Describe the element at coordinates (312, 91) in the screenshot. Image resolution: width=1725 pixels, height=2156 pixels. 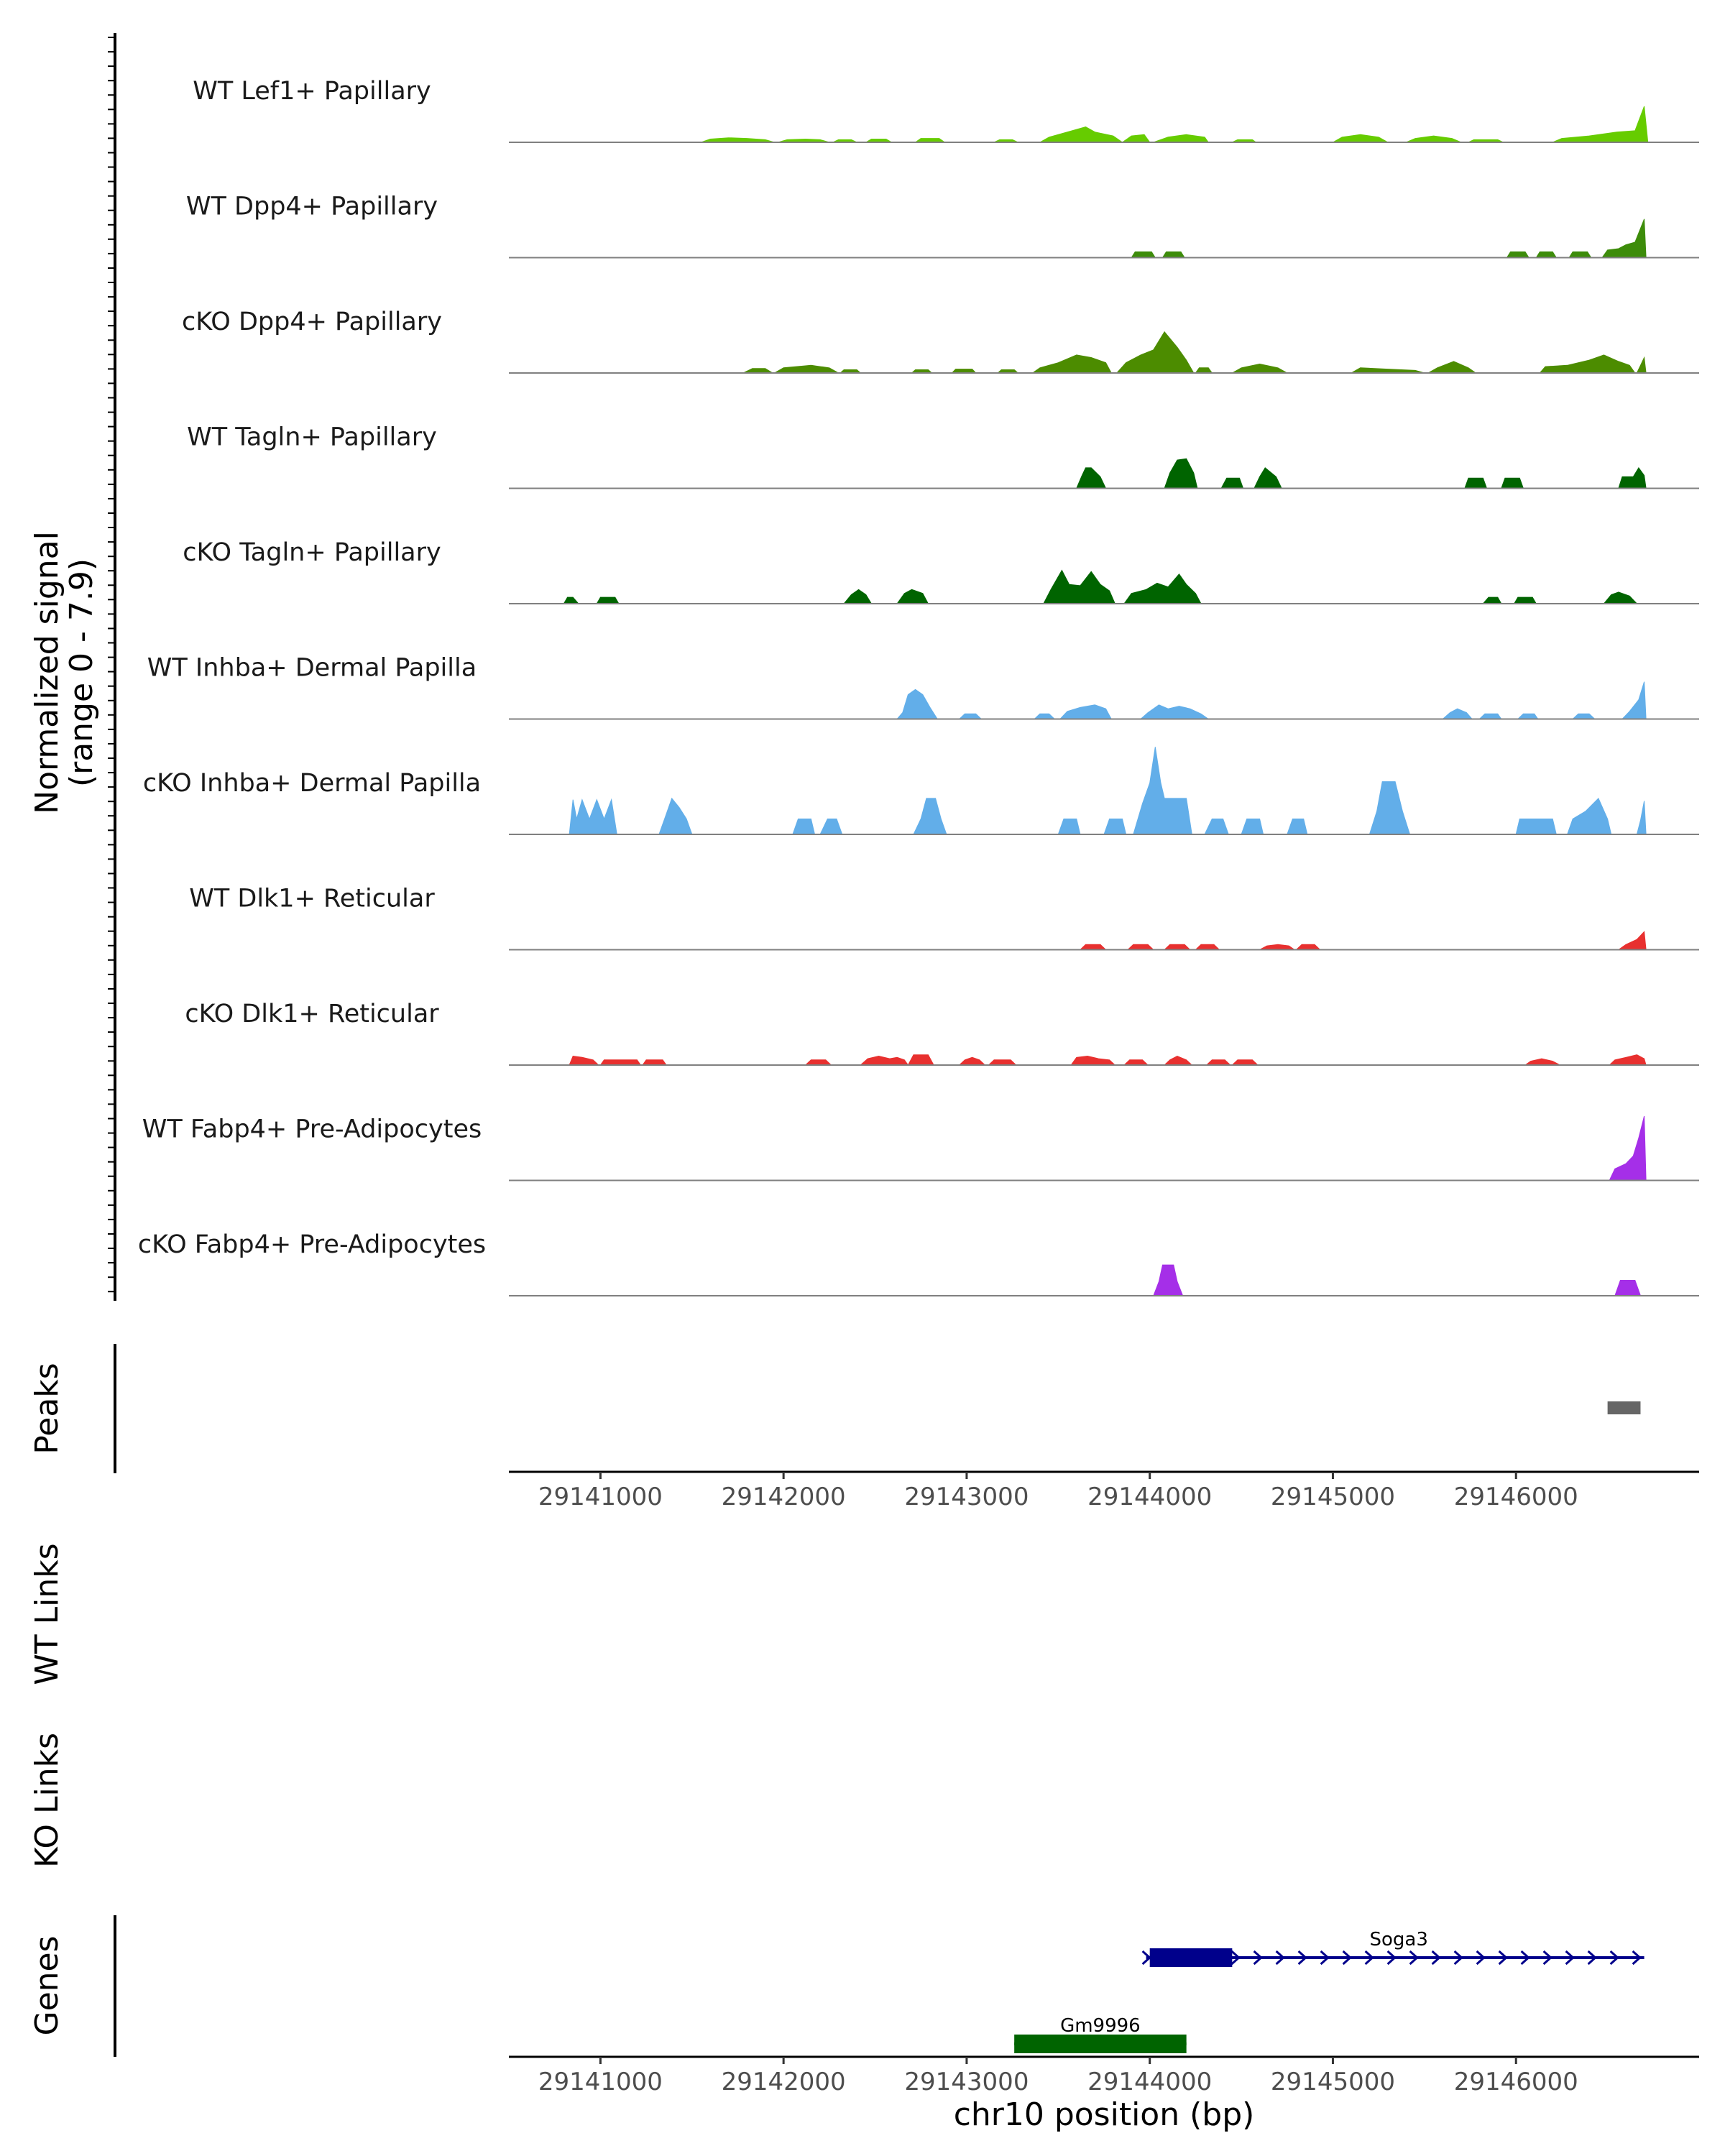
I see `track-label: WT Lef1+ Papillary` at that location.